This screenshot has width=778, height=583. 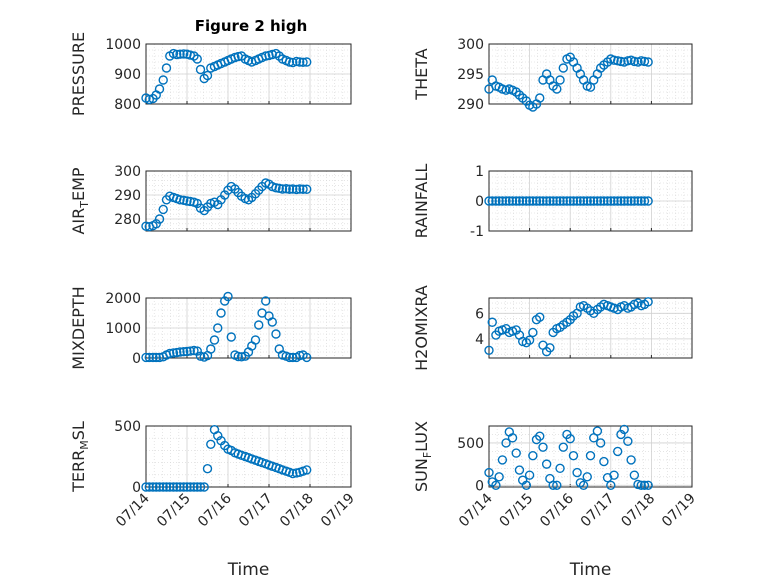 What do you see at coordinates (127, 75) in the screenshot?
I see `y-tick-label: 900` at bounding box center [127, 75].